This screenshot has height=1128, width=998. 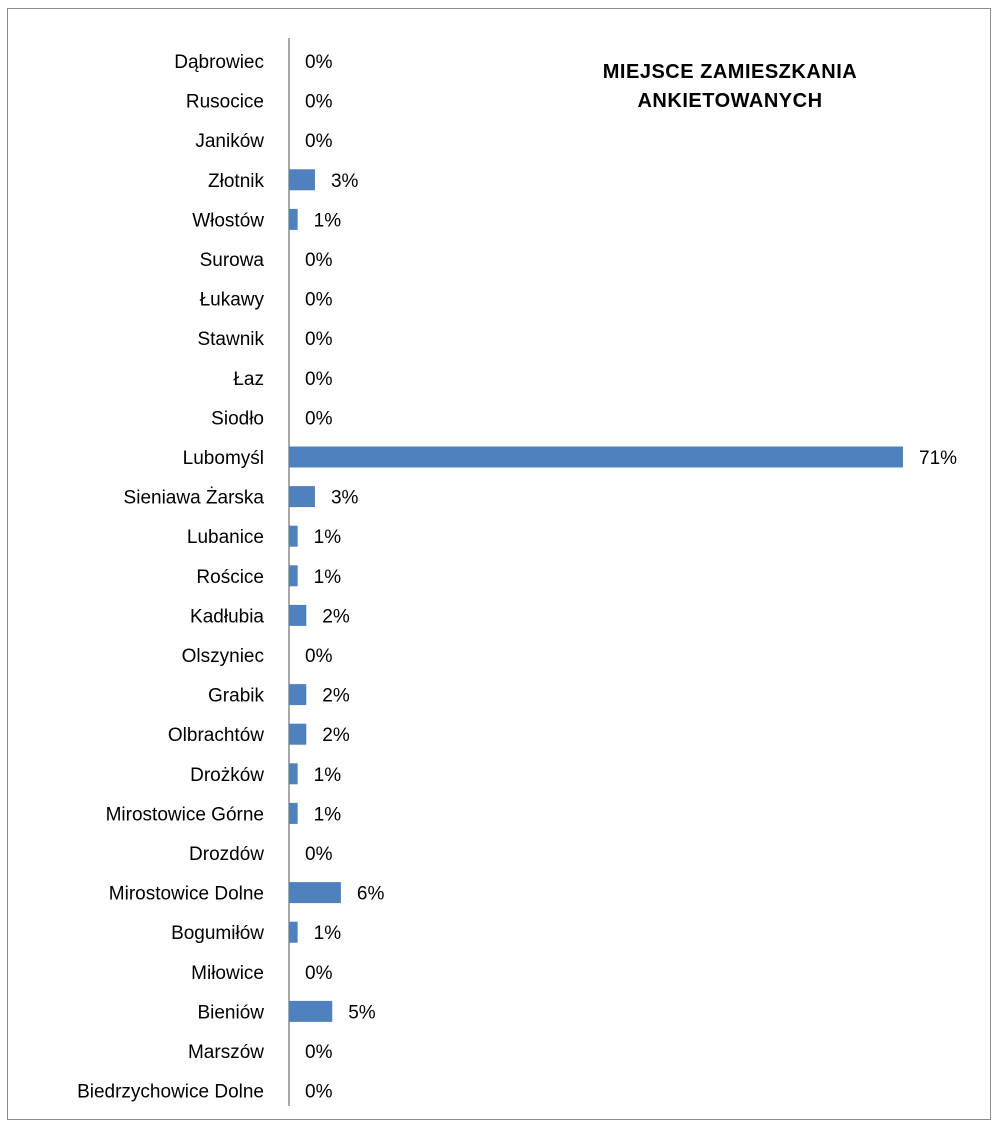 I want to click on category-label: Sieniawa Żarska, so click(x=194, y=498).